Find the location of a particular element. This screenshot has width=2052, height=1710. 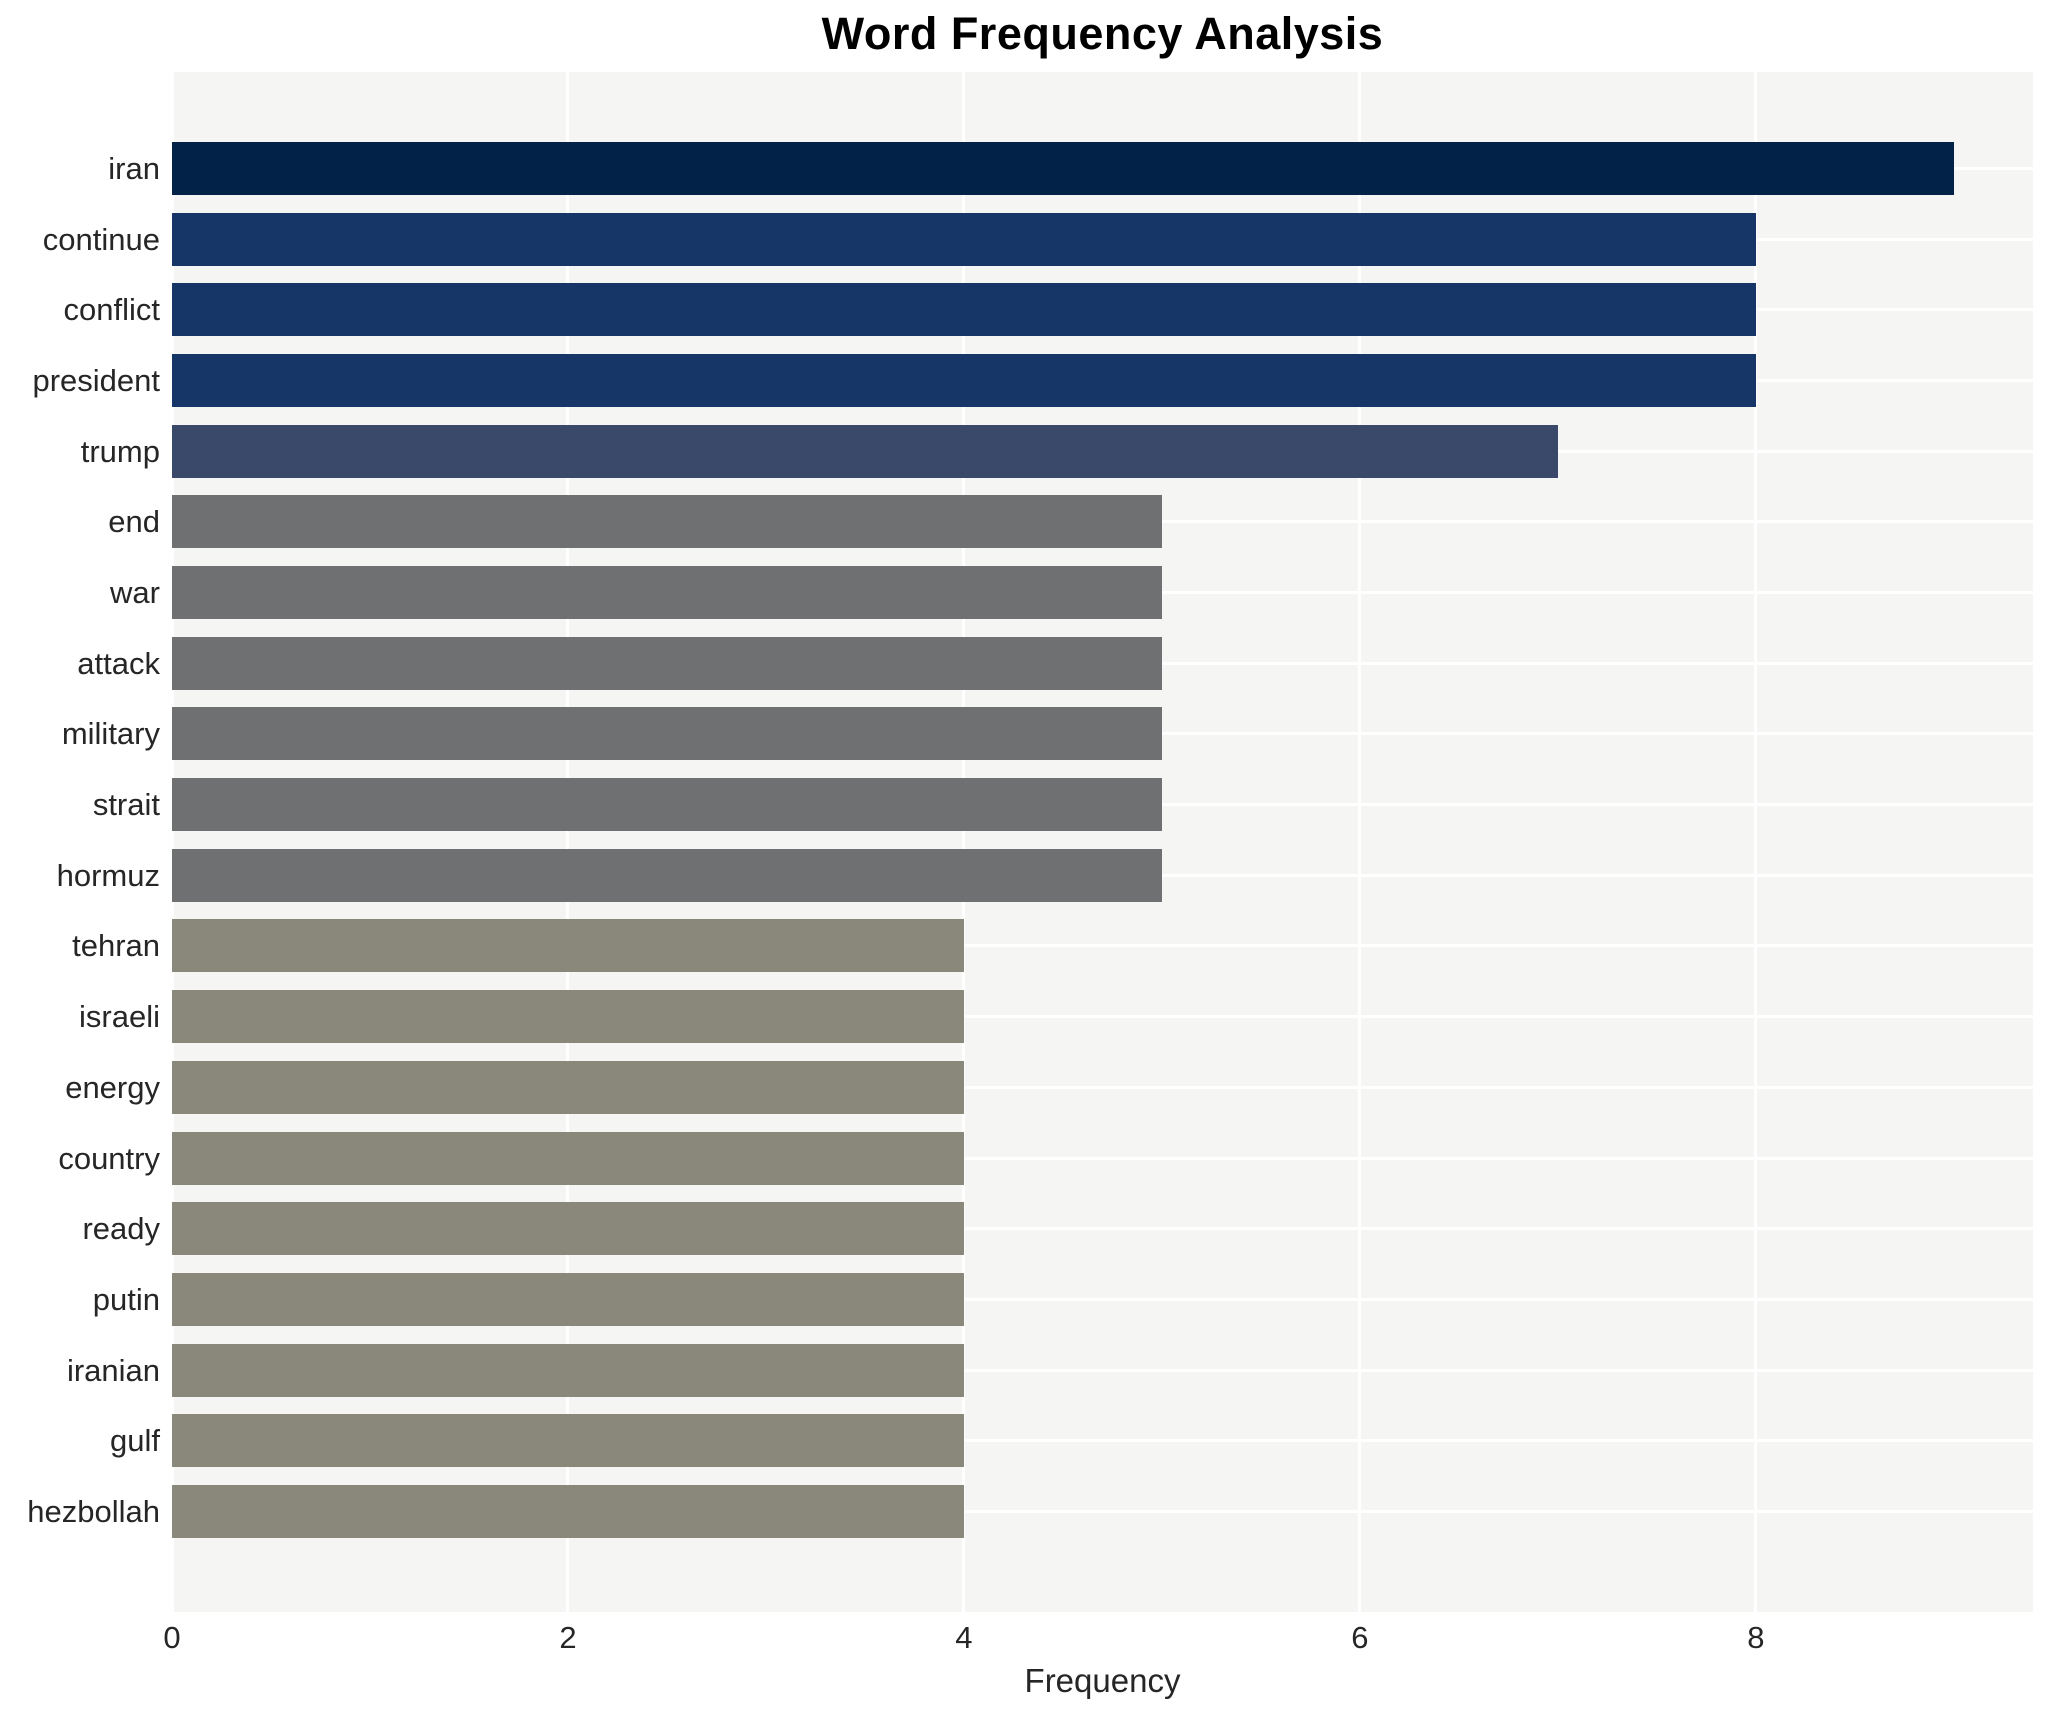

y-tick-label: iranian is located at coordinates (113, 1370).